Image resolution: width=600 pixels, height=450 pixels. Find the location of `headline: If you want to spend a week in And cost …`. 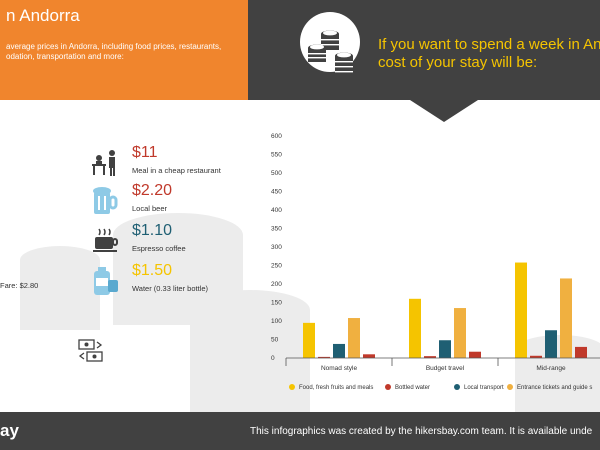

headline: If you want to spend a week in And cost … is located at coordinates (489, 54).